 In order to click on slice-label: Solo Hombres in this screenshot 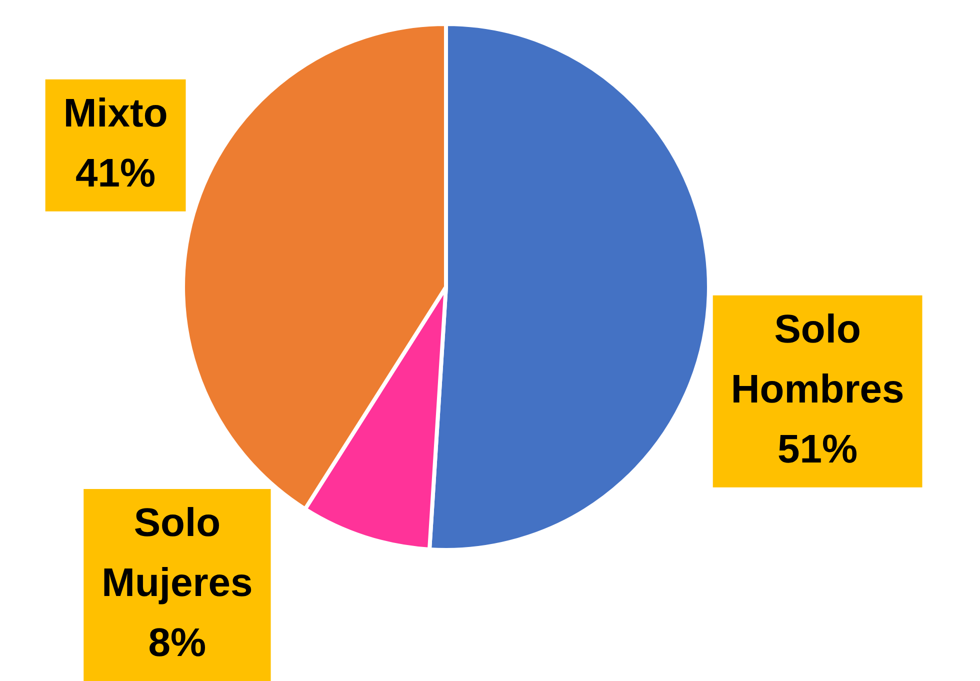, I will do `click(817, 359)`.